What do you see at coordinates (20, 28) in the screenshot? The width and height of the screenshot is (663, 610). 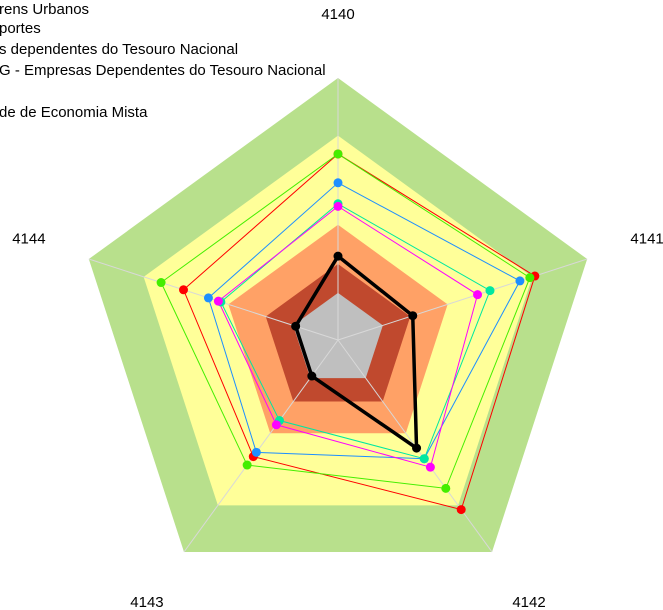 I see `legend-entry: portes` at bounding box center [20, 28].